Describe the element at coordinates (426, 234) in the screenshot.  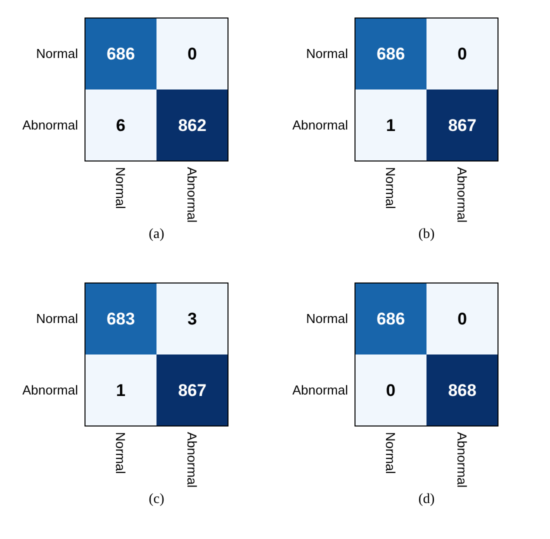
I see `text: (b)` at that location.